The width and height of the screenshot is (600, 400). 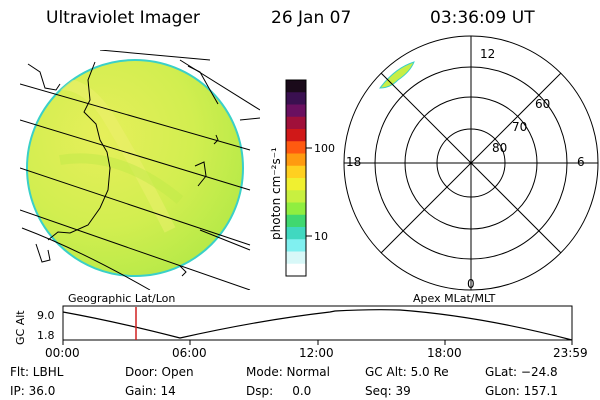 What do you see at coordinates (20, 327) in the screenshot?
I see `altitude-ylabel: GC Alt` at bounding box center [20, 327].